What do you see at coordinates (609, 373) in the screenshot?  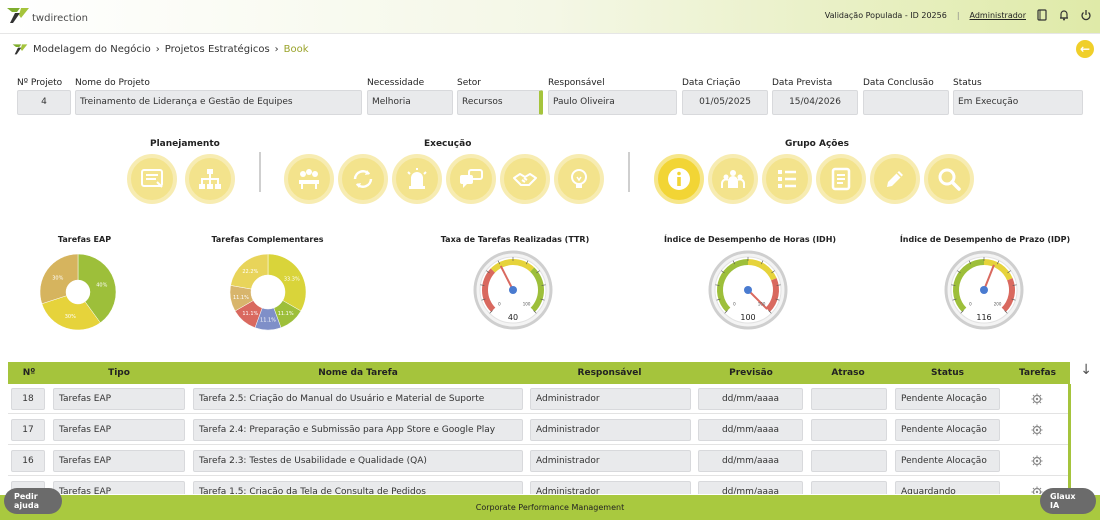 I see `col-owner: Responsável` at bounding box center [609, 373].